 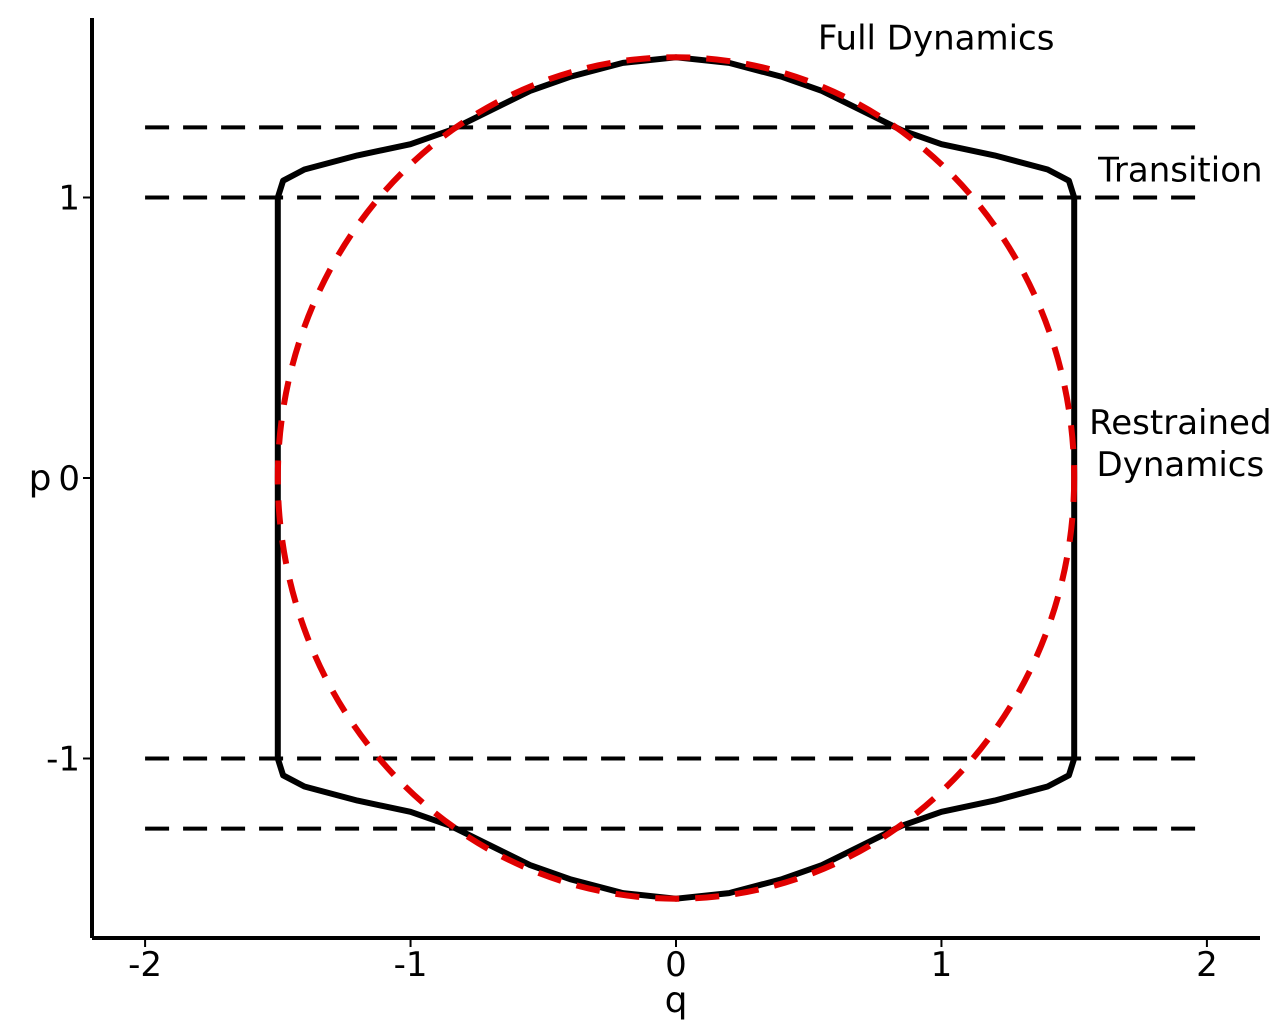 What do you see at coordinates (1180, 423) in the screenshot?
I see `annotation-label: Restrained` at bounding box center [1180, 423].